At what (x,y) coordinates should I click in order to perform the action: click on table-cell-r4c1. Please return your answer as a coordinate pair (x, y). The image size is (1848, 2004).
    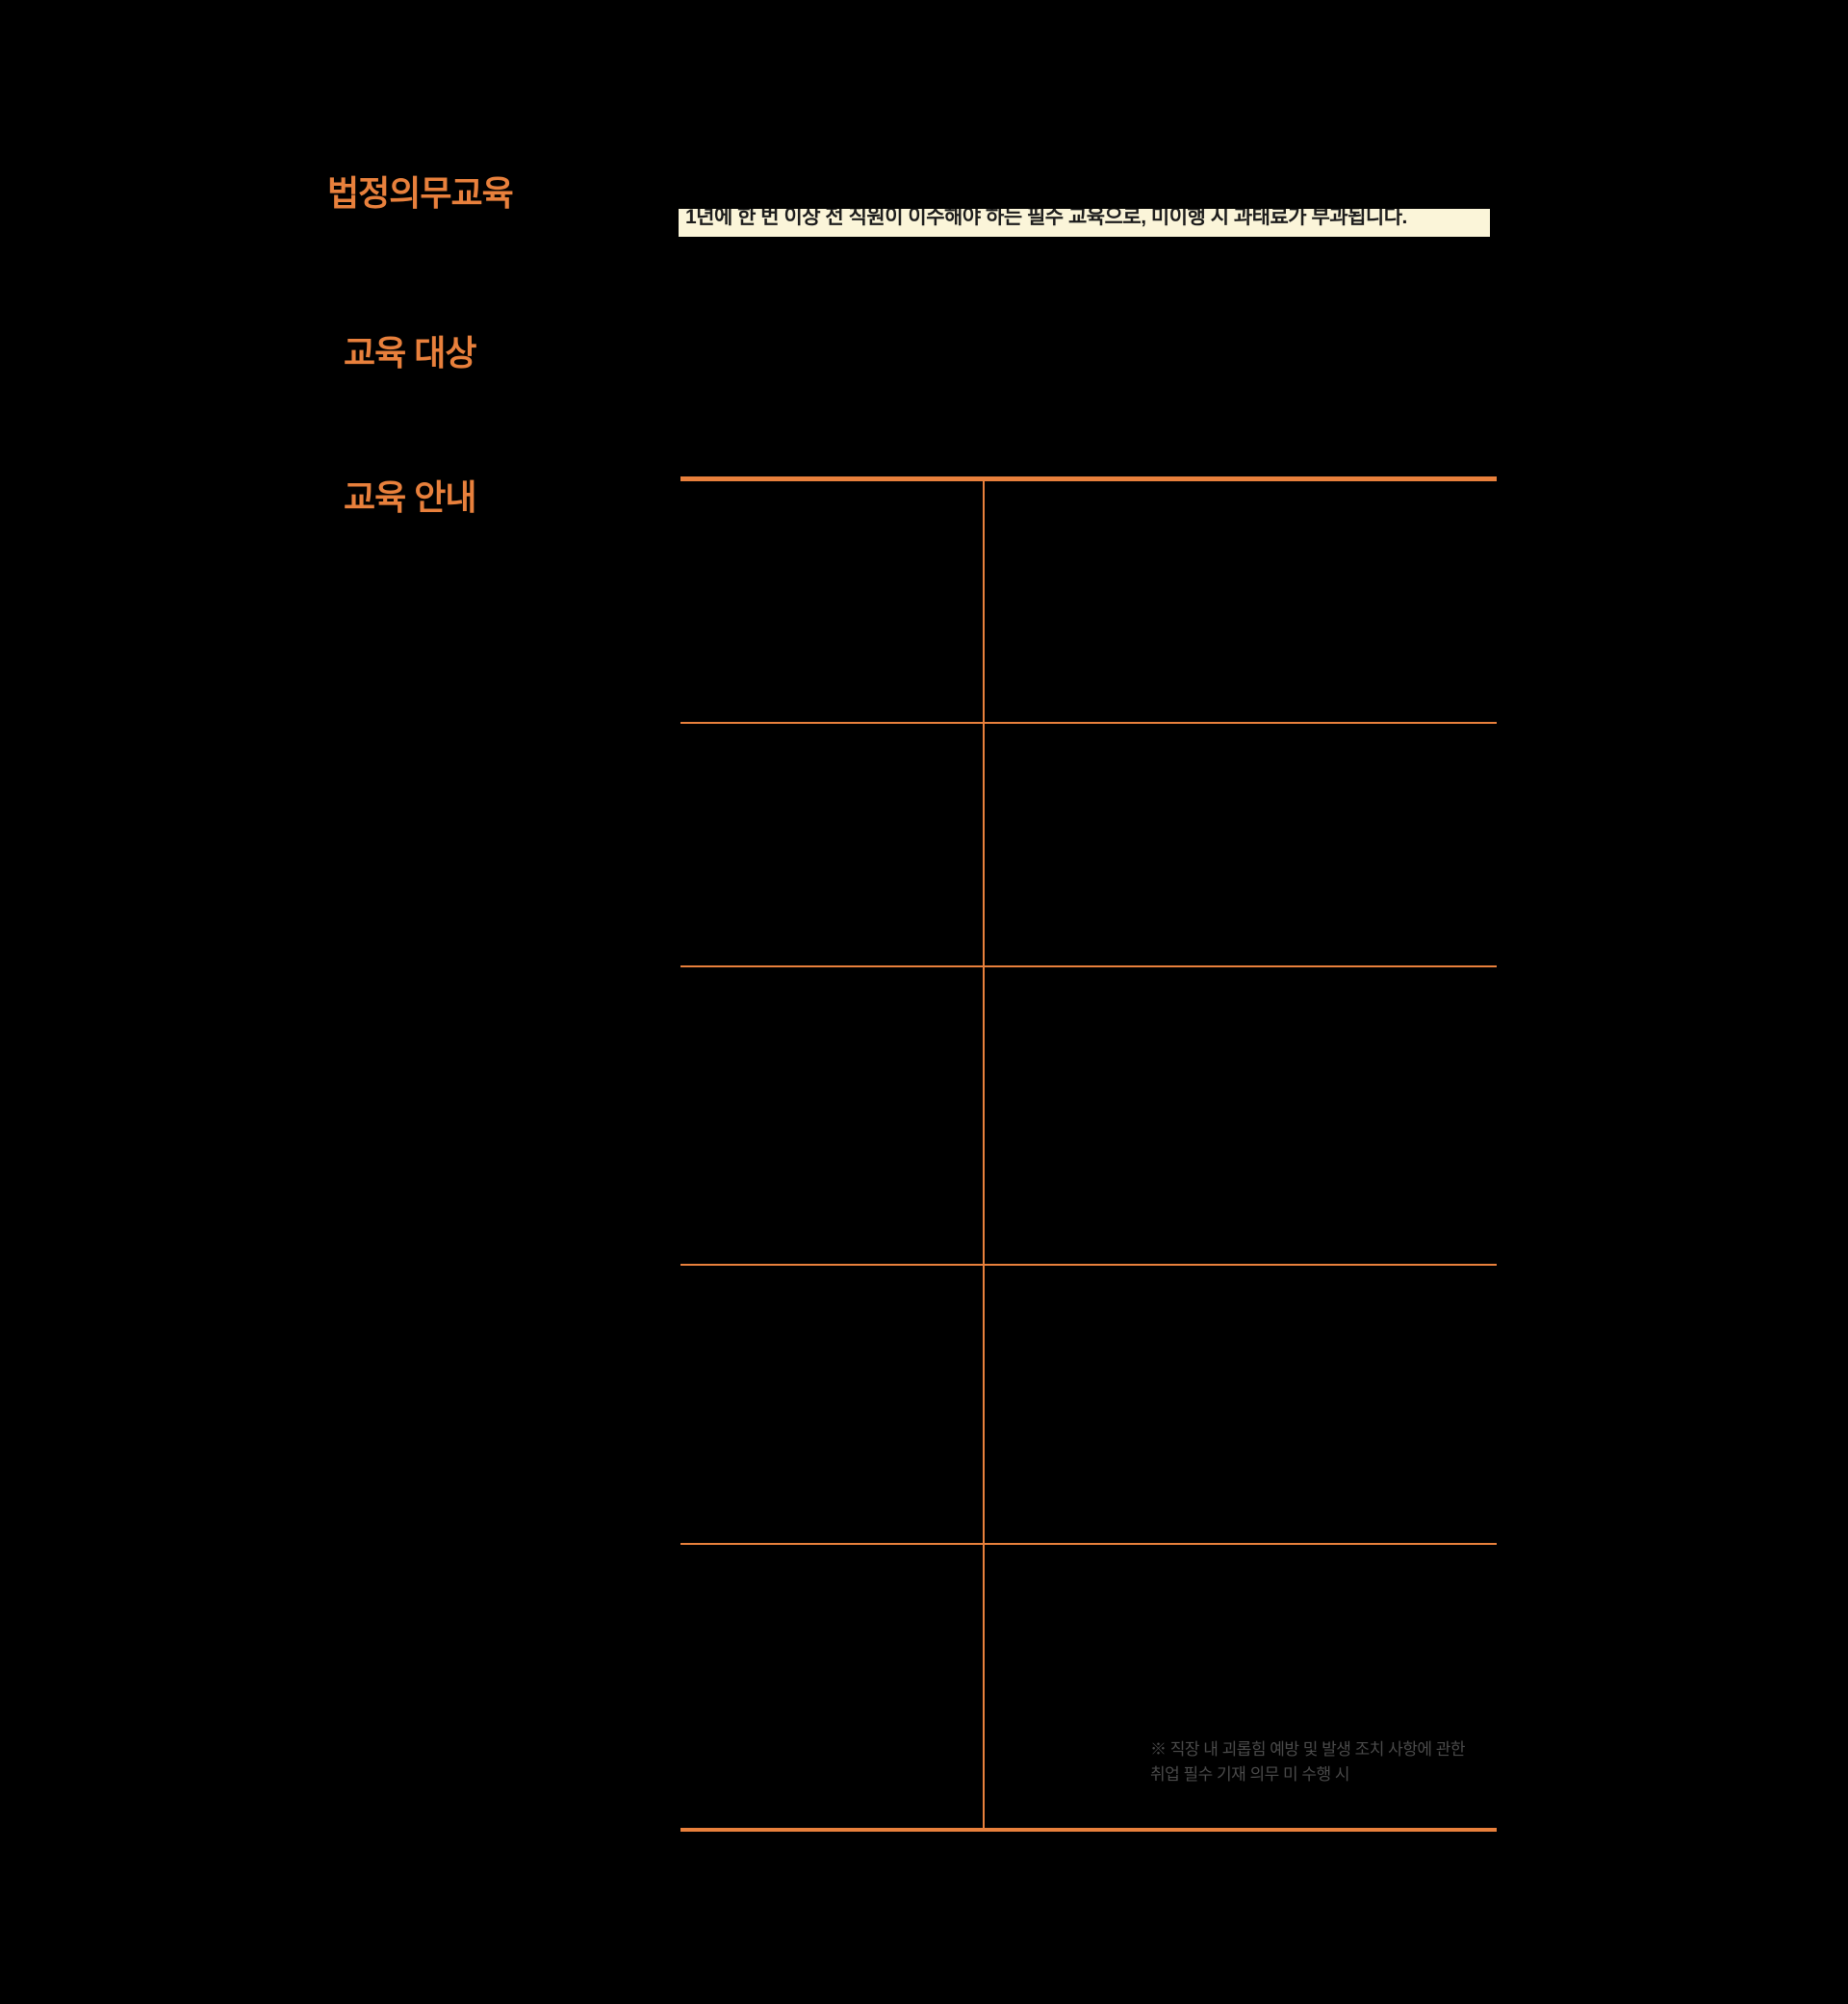
    Looking at the image, I should click on (831, 1405).